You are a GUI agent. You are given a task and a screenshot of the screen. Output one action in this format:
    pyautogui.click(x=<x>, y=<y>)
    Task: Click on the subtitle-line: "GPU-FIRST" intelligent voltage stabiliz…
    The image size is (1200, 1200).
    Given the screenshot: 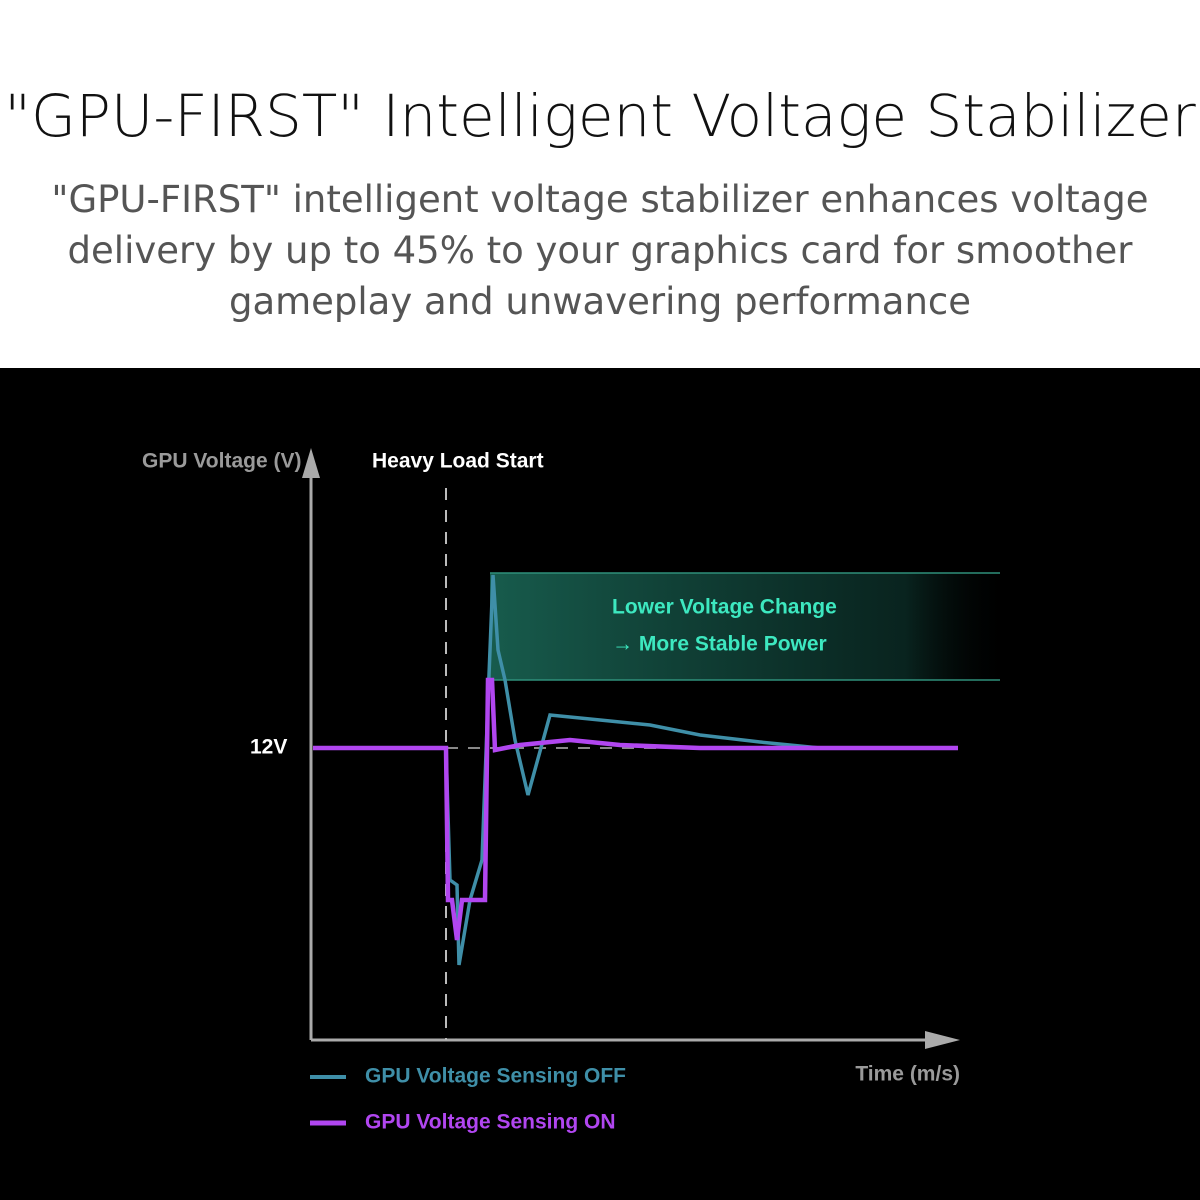 What is the action you would take?
    pyautogui.click(x=600, y=199)
    